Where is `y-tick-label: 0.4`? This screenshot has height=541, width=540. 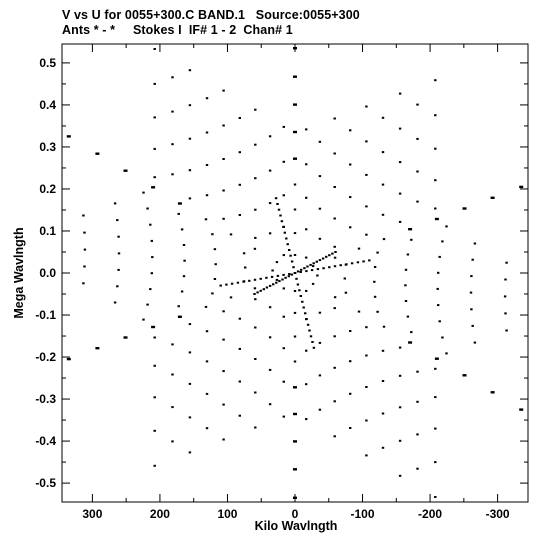 y-tick-label: 0.4 is located at coordinates (47, 105).